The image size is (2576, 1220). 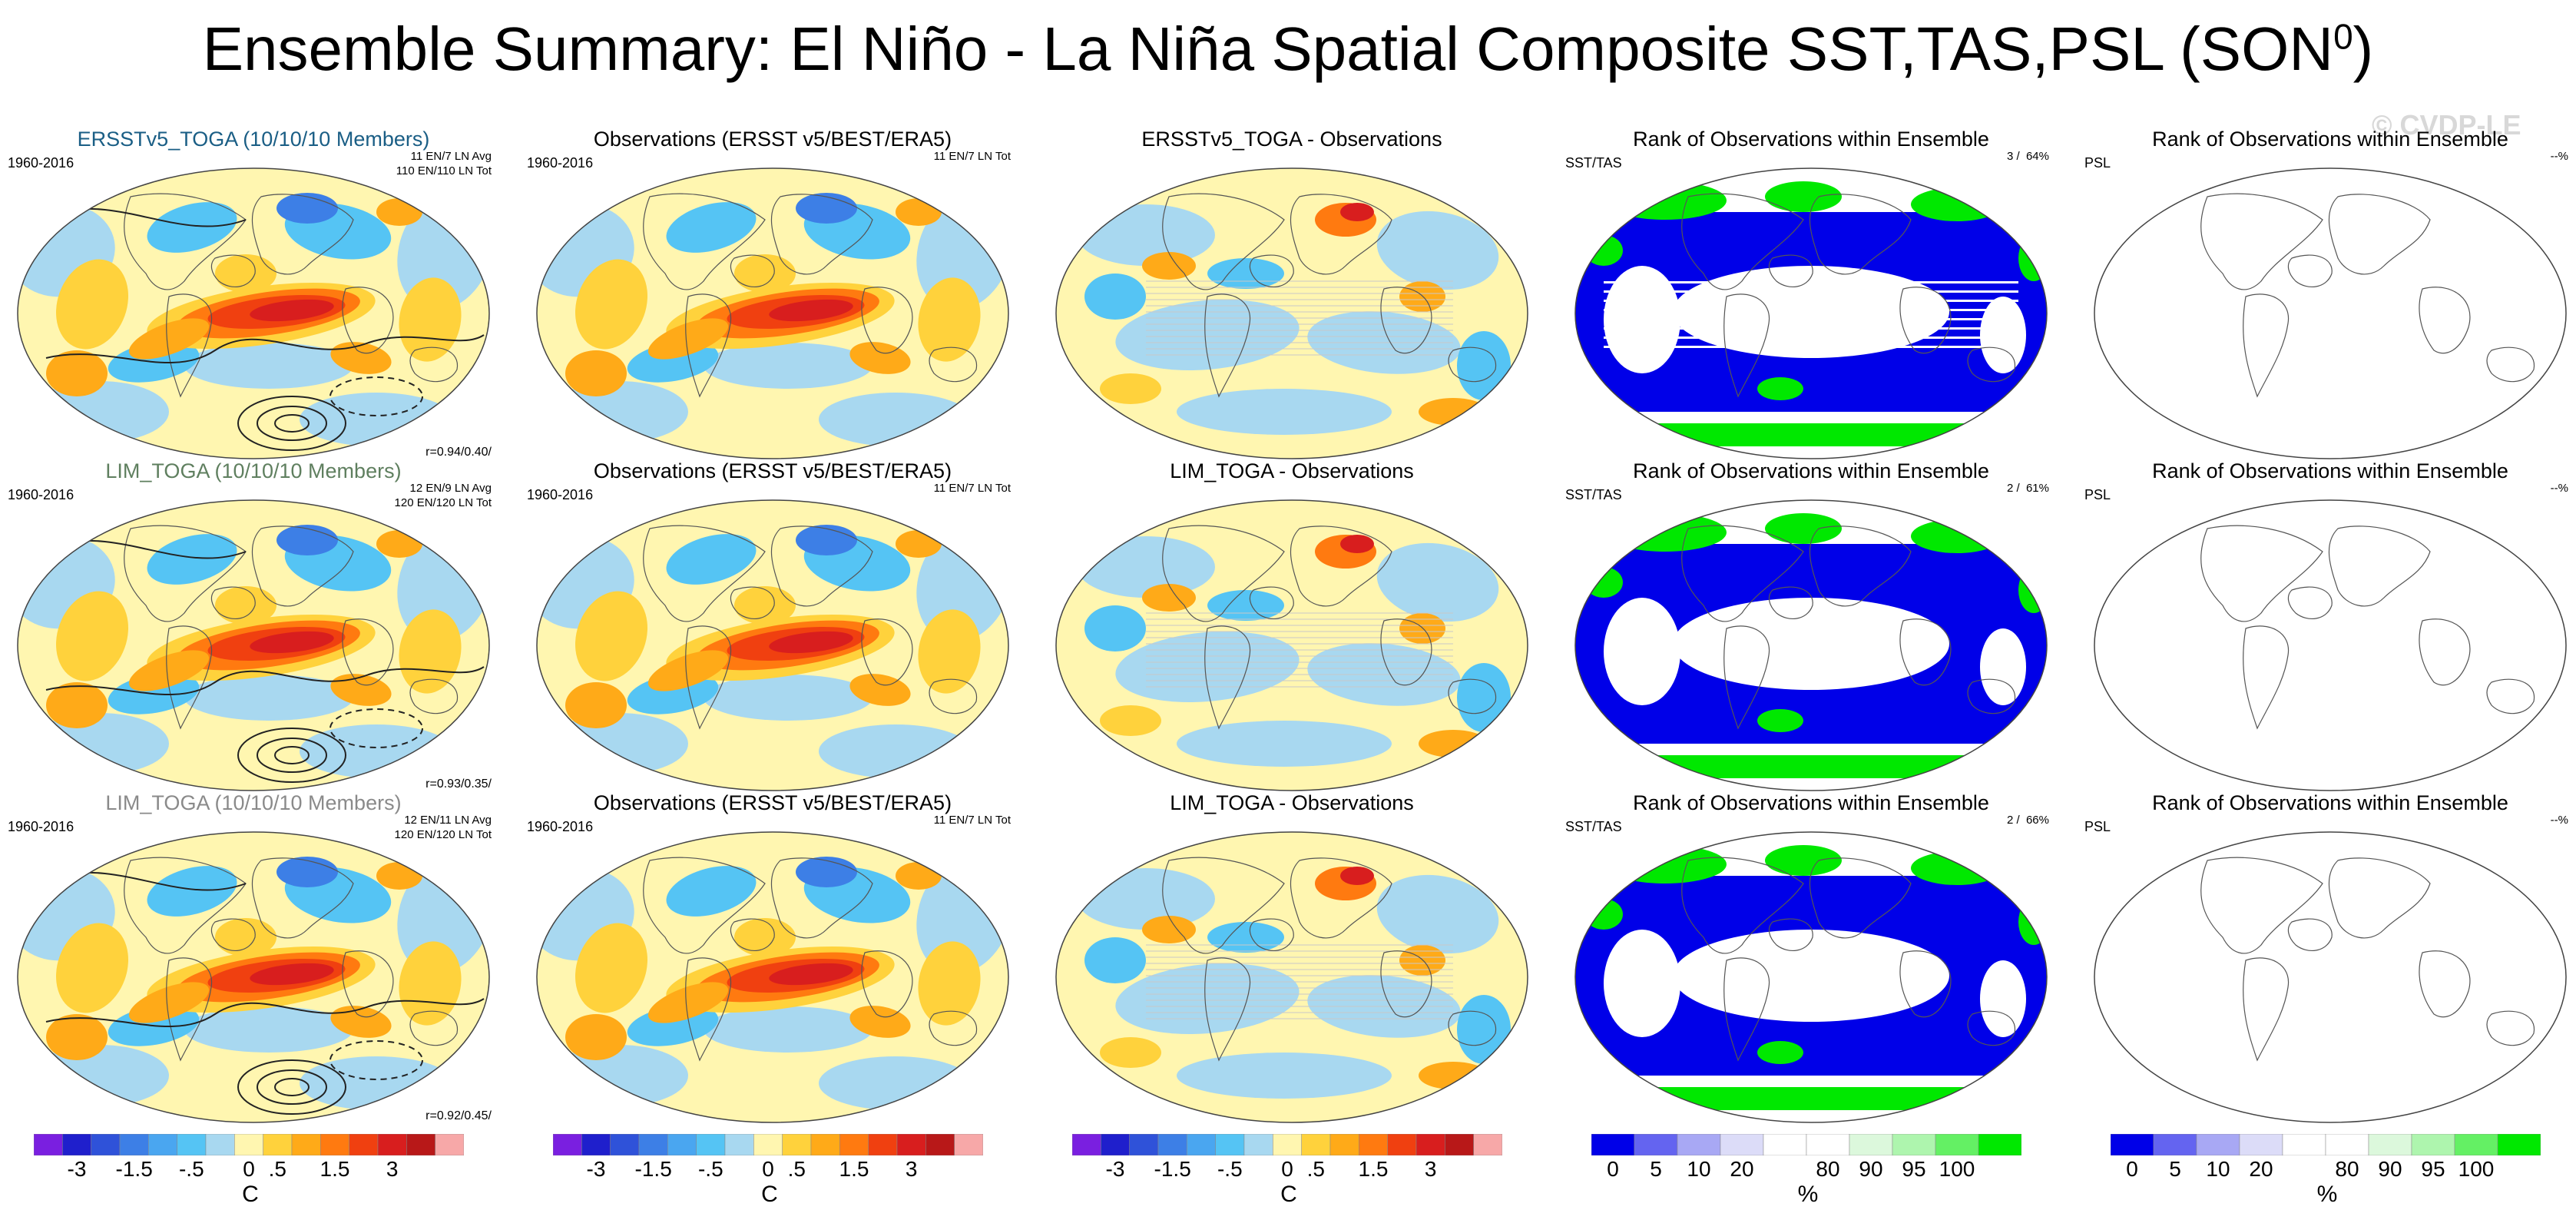 I want to click on panel-counts: 12 EN/9 LN Avg 120 EN/120 LN Tot, so click(x=443, y=495).